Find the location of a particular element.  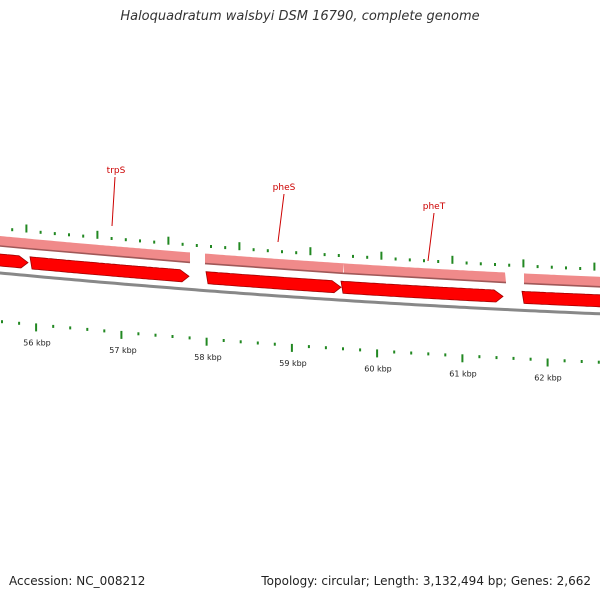

inner-tick-marks is located at coordinates (300, 343).